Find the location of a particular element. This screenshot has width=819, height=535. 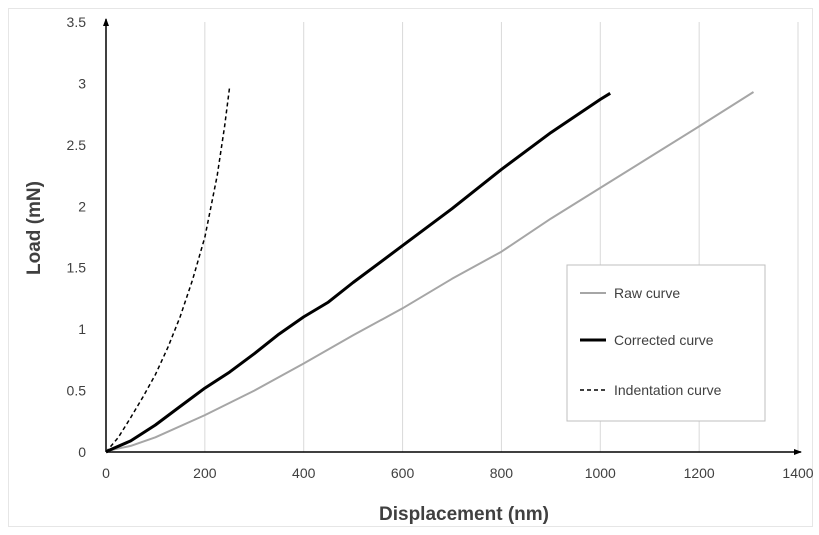

y-tick-label: 3 is located at coordinates (82, 83).